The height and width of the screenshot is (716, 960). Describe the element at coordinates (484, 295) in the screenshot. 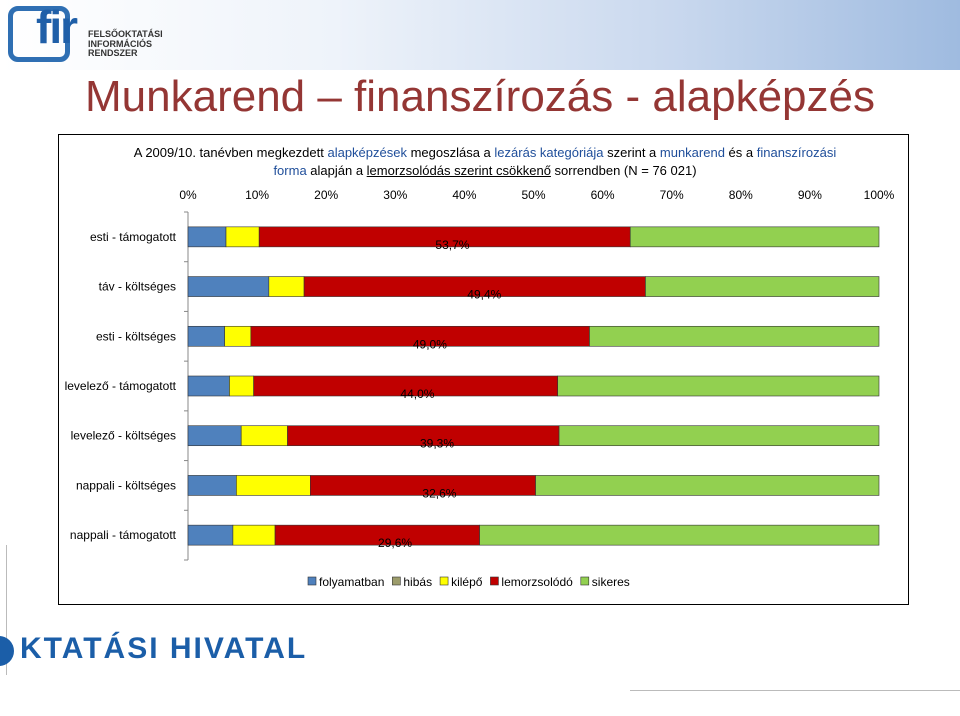

I see `data-label: 49,4%` at that location.